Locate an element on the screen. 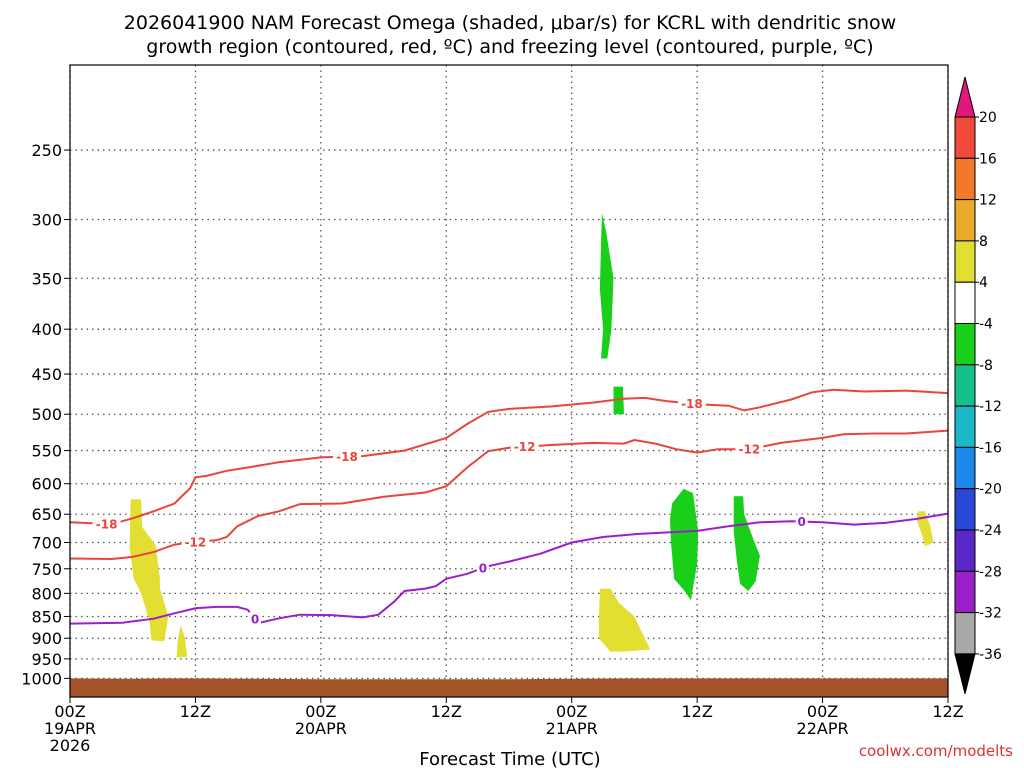 Image resolution: width=1024 pixels, height=768 pixels. y-tick-label: 350 is located at coordinates (46, 278).